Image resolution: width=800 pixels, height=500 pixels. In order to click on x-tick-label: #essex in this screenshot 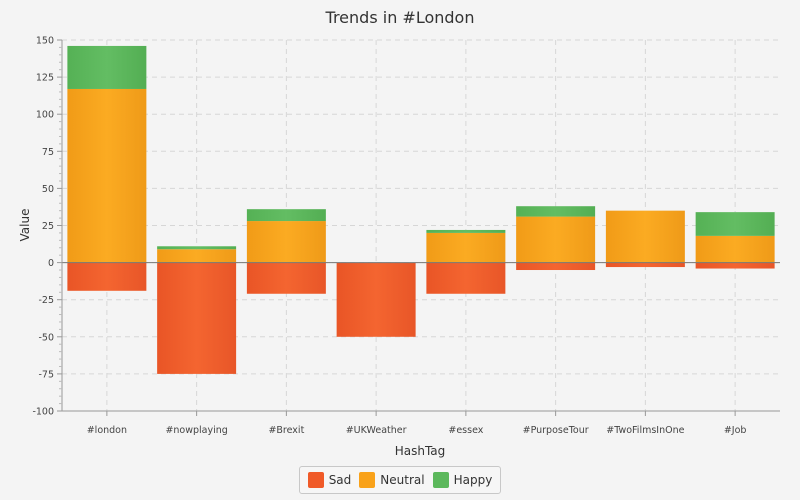, I will do `click(465, 430)`.